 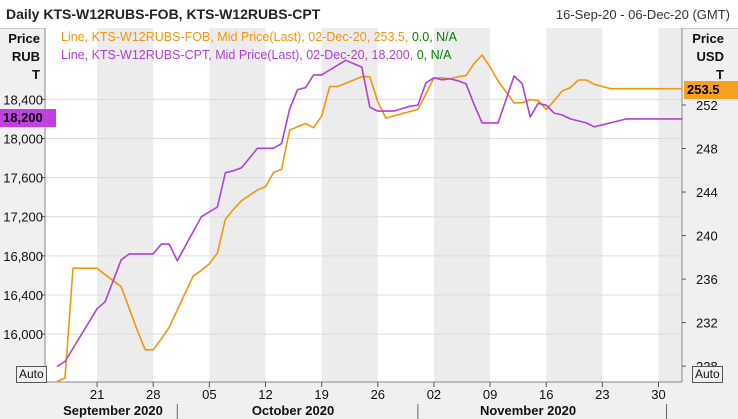 What do you see at coordinates (707, 105) in the screenshot?
I see `right-tick-label: 252` at bounding box center [707, 105].